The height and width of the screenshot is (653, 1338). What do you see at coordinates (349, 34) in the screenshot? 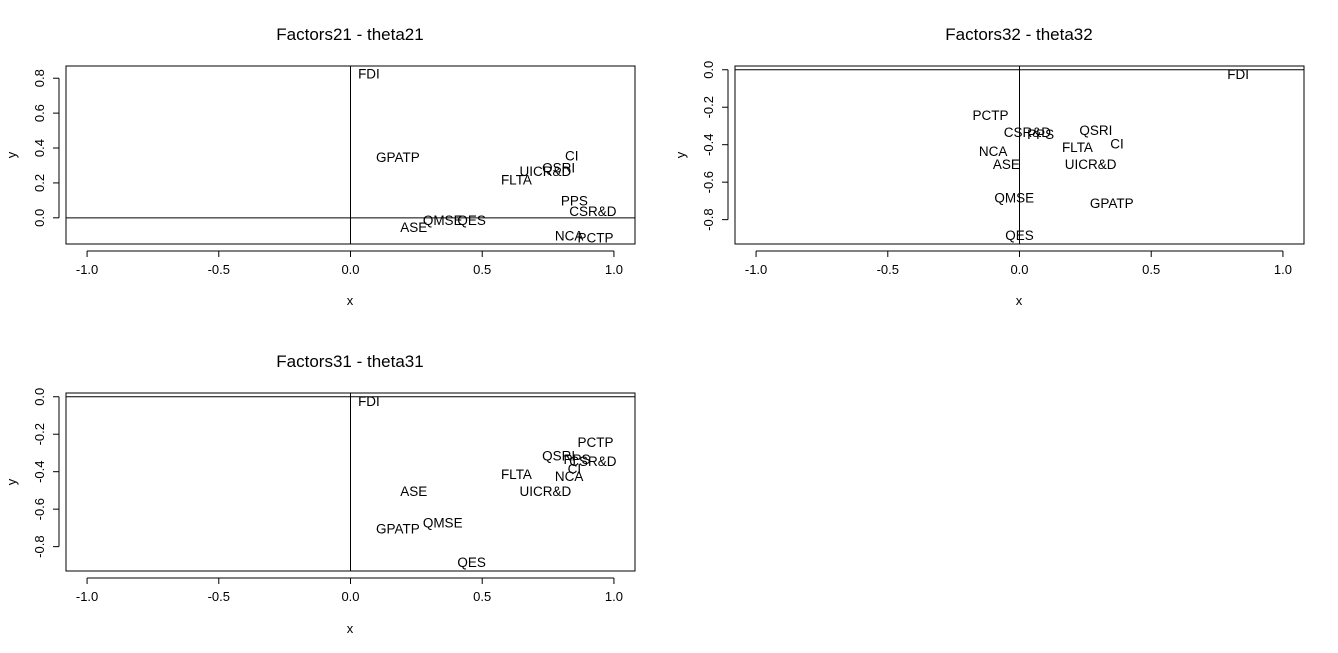
I see `chart-title: Factors21 - theta21` at bounding box center [349, 34].